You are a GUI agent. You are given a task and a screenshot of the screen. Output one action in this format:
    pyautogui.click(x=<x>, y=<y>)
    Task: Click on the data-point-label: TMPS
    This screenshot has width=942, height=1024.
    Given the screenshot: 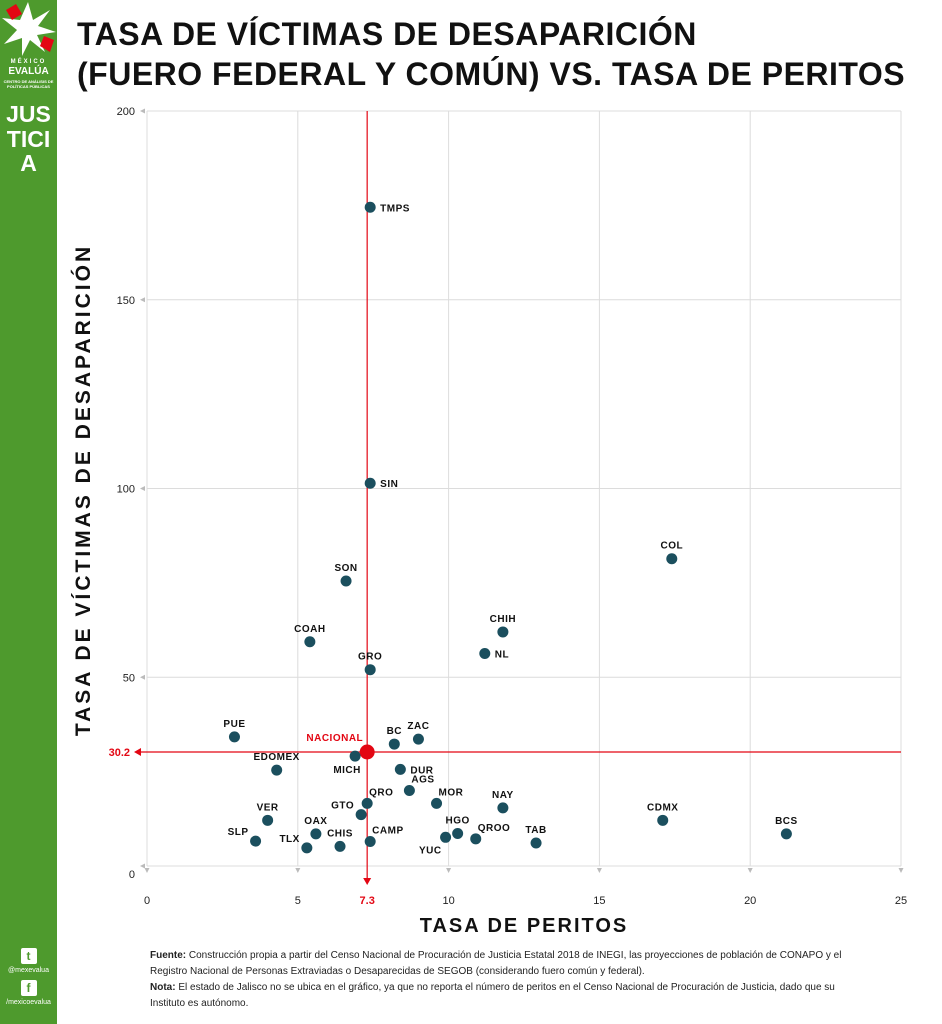 What is the action you would take?
    pyautogui.click(x=395, y=208)
    